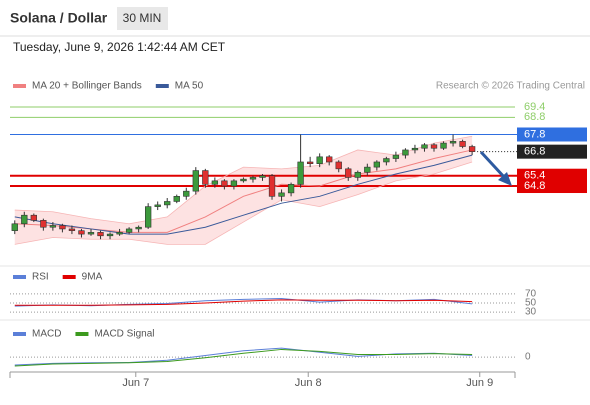  I want to click on credit: Research © 2026 Trading Central, so click(510, 86).